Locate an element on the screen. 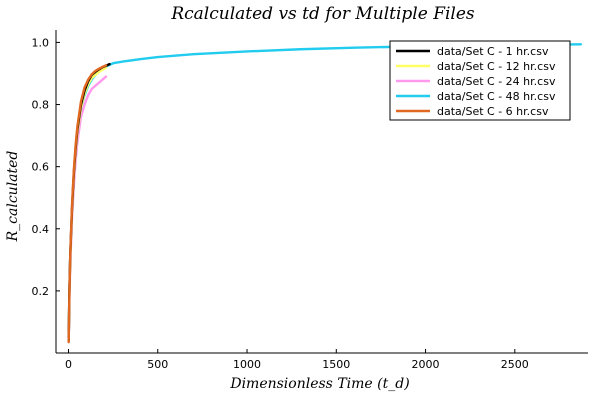  x-tick-label: 2500 is located at coordinates (515, 364).